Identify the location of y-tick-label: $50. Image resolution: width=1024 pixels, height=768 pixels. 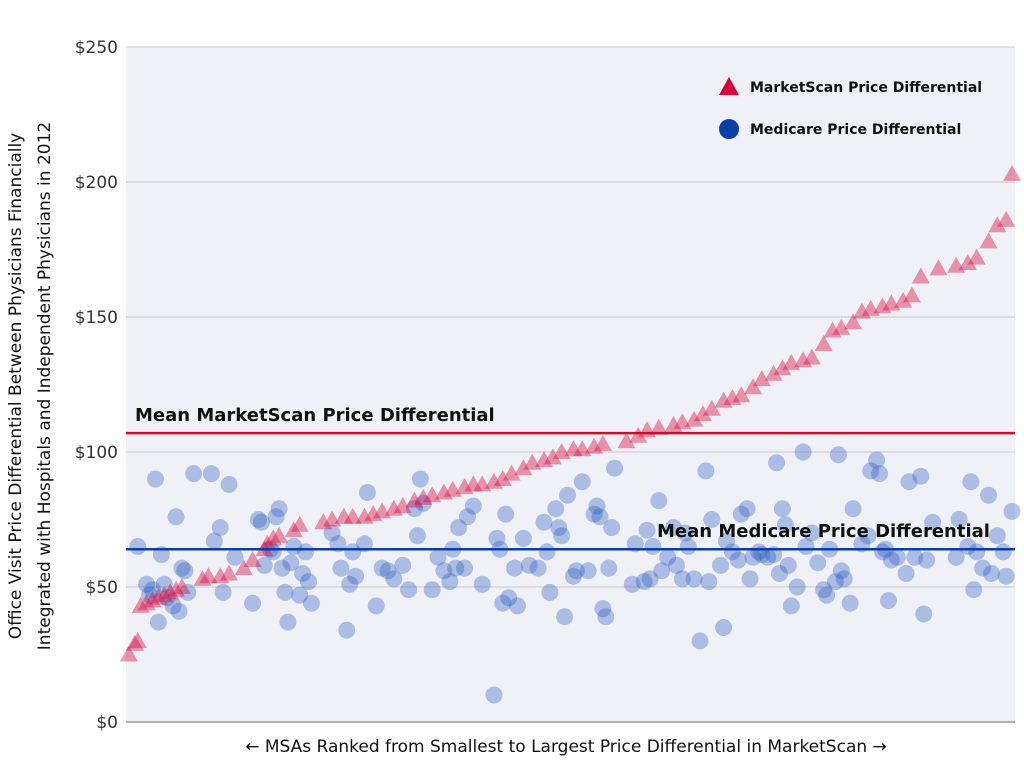
(102, 588).